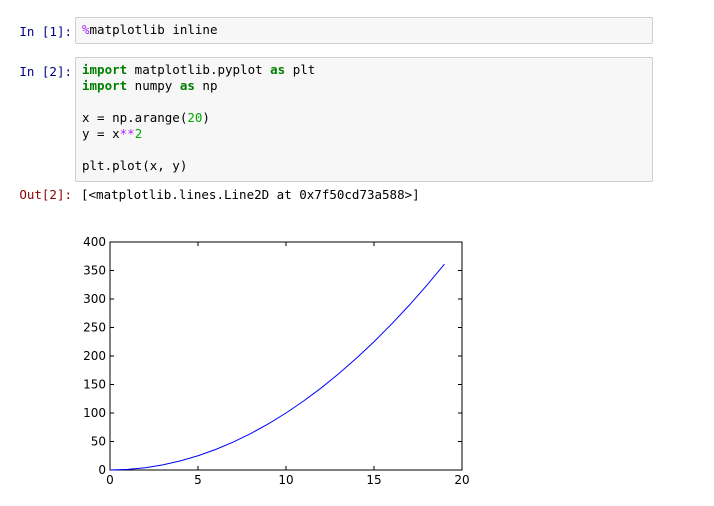 This screenshot has width=714, height=506. What do you see at coordinates (101, 133) in the screenshot?
I see `code-token: y = x` at bounding box center [101, 133].